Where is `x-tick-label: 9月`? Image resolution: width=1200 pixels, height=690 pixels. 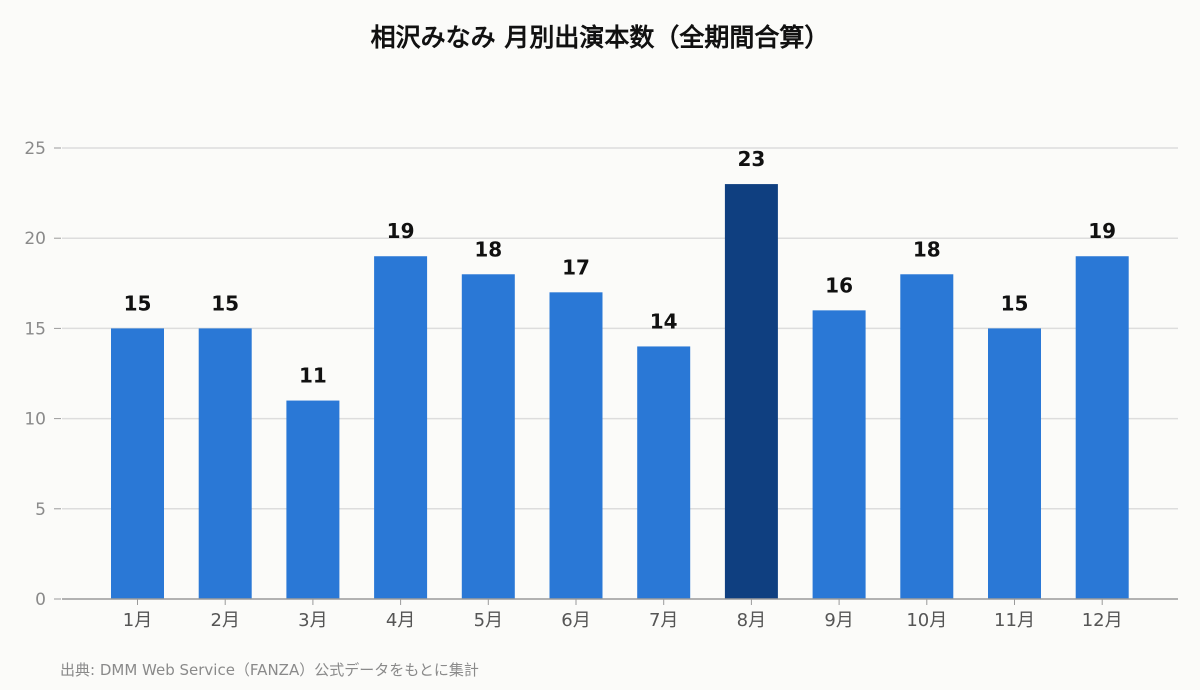 x-tick-label: 9月 is located at coordinates (838, 620).